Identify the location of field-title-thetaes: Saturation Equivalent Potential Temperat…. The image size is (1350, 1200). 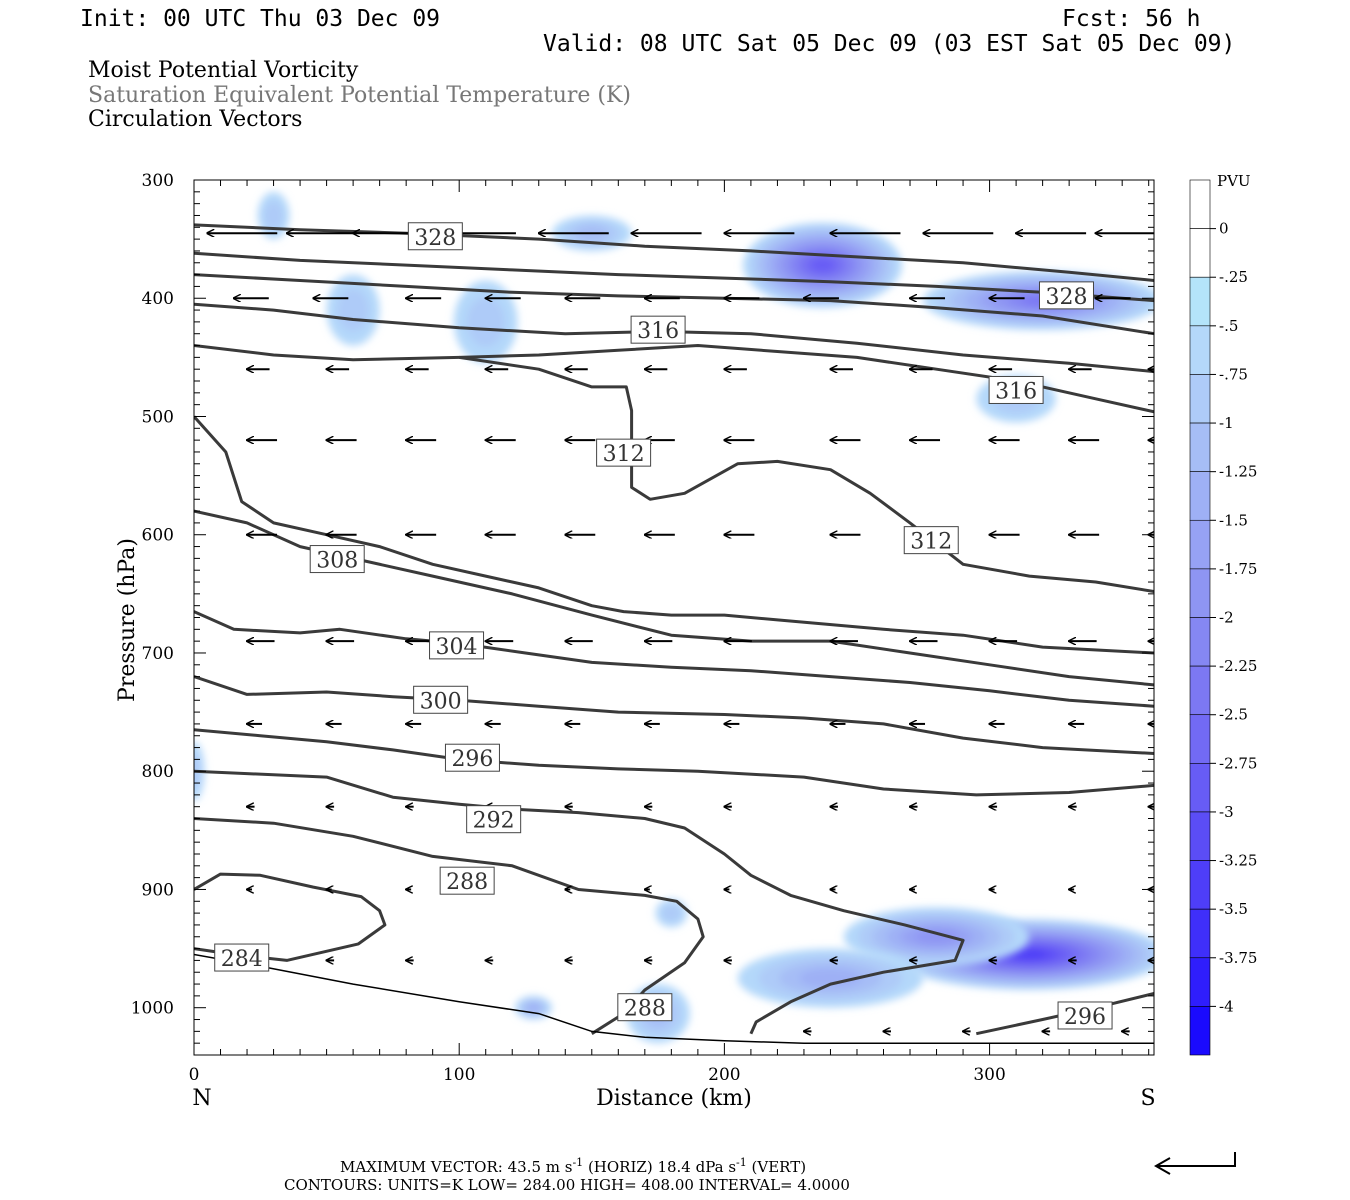
(359, 95).